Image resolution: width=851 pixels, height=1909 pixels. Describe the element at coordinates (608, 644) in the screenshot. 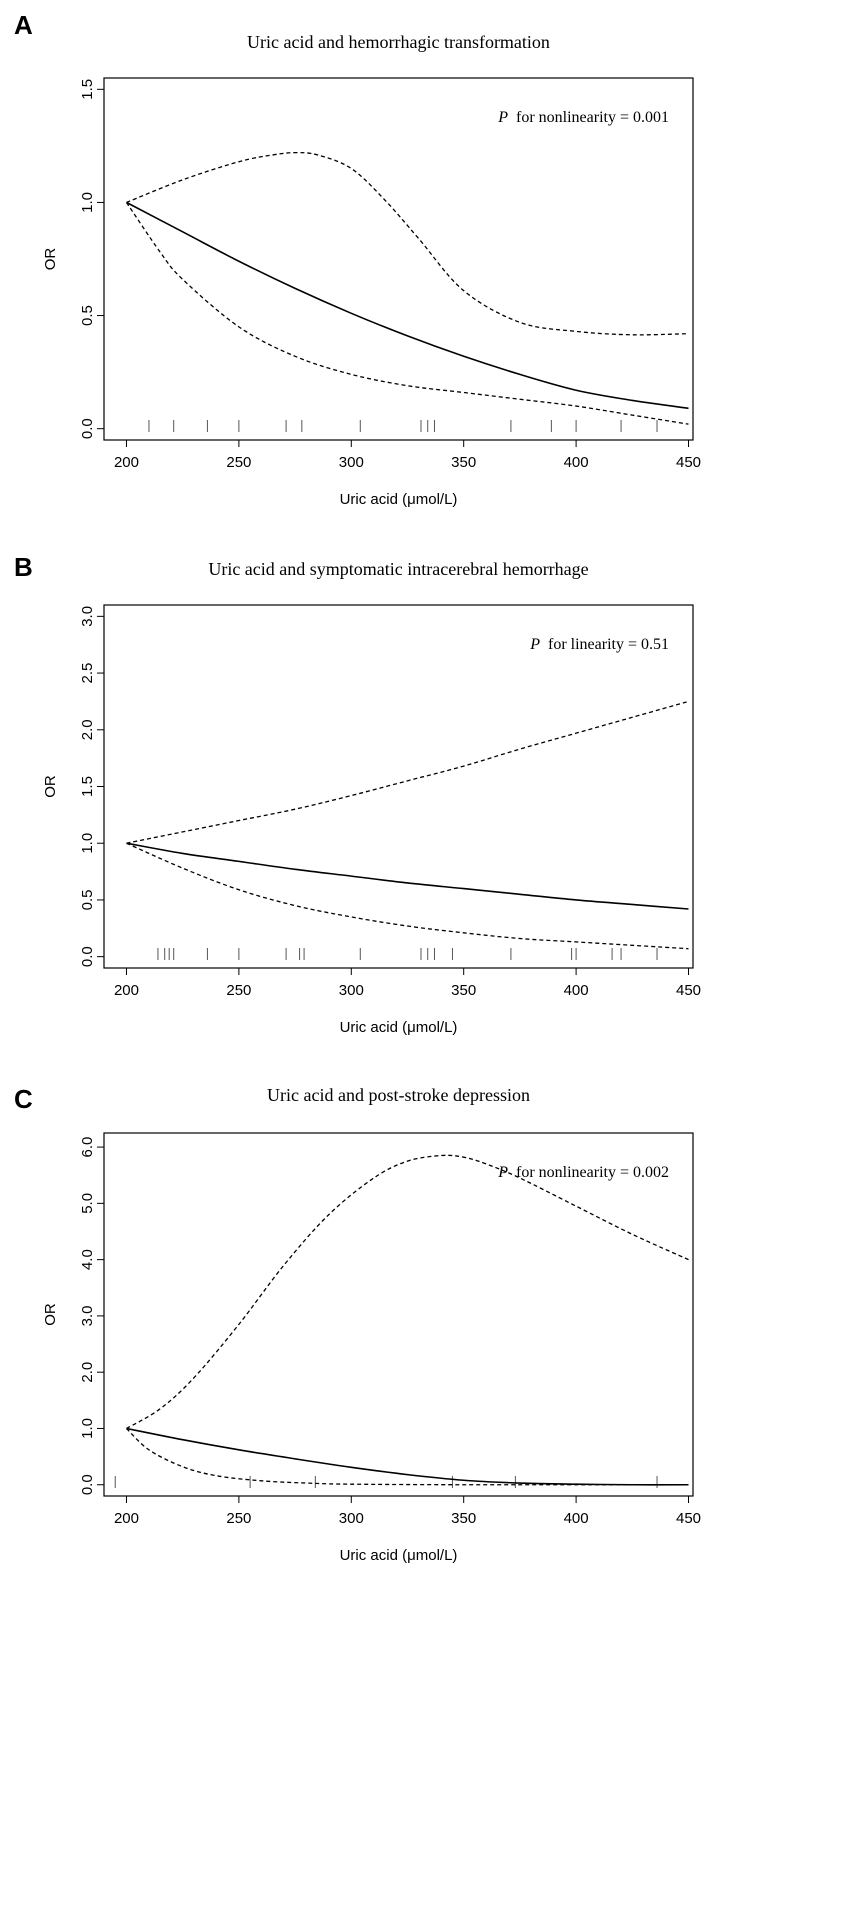

I see `p-value-text: for linearity = 0.51` at that location.